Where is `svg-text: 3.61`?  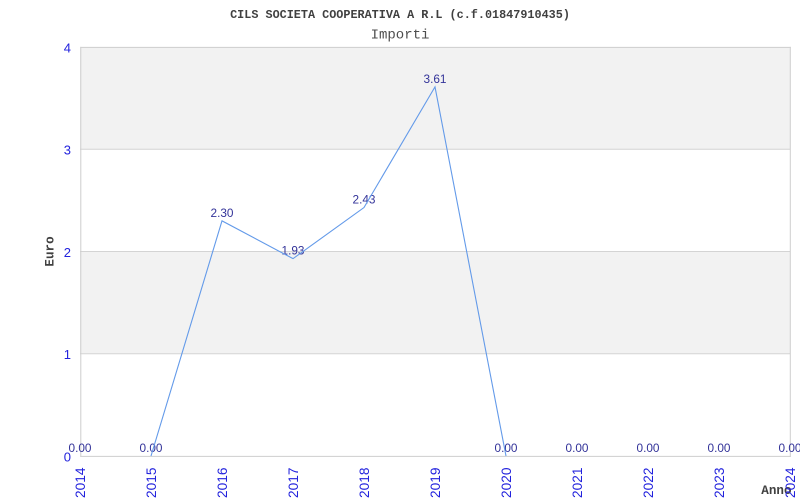
svg-text: 3.61 is located at coordinates (435, 79).